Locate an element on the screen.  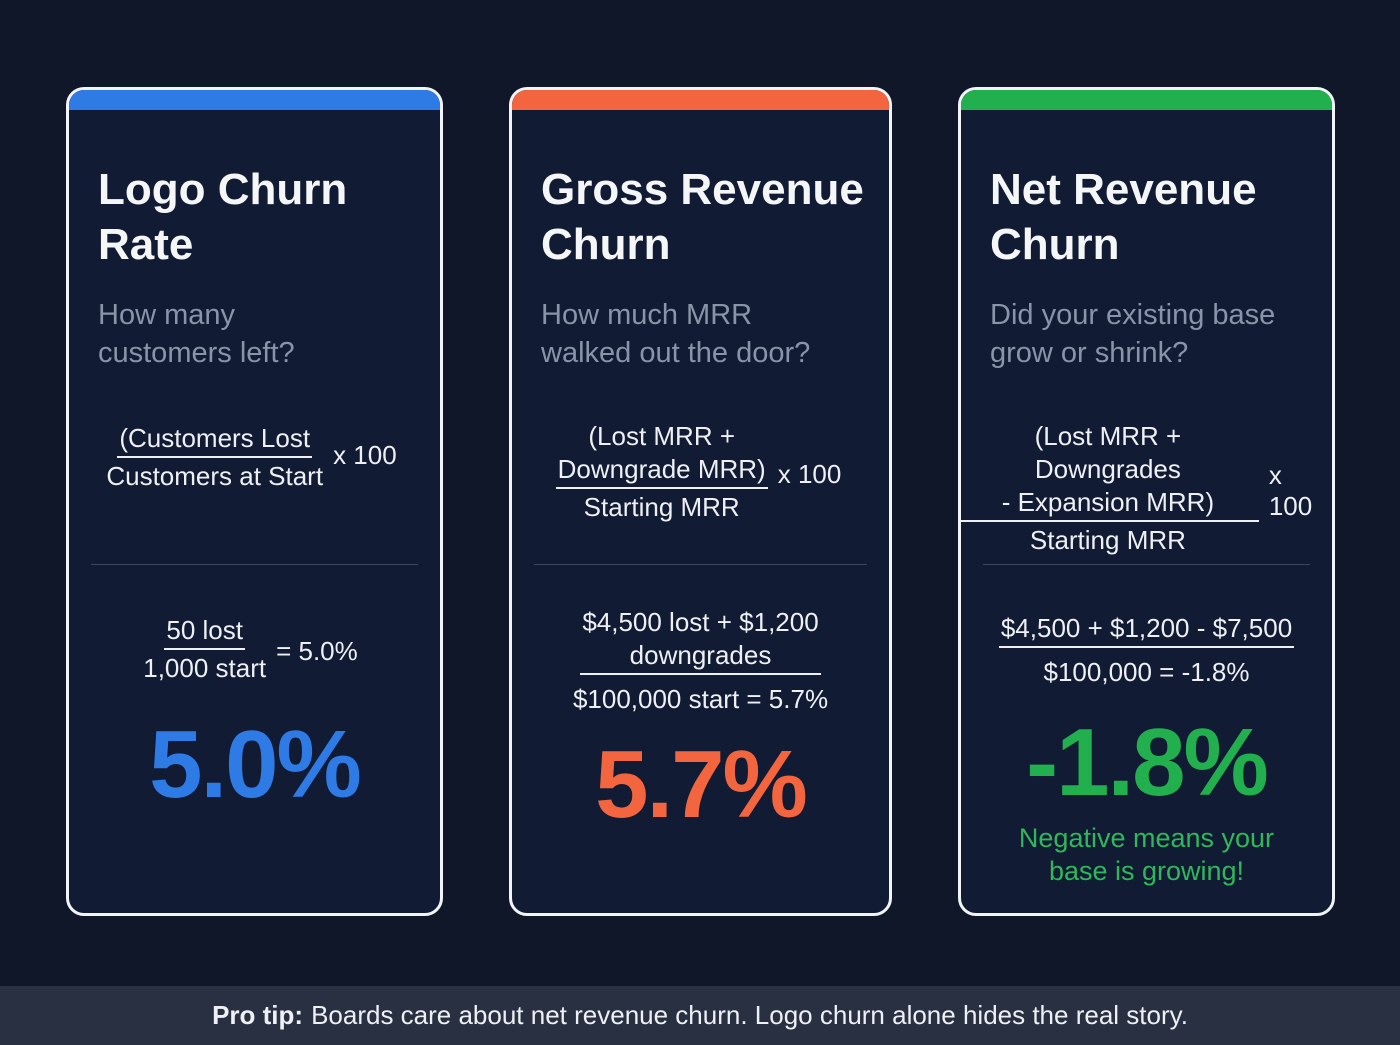
churn-value: 5.7% is located at coordinates (701, 784).